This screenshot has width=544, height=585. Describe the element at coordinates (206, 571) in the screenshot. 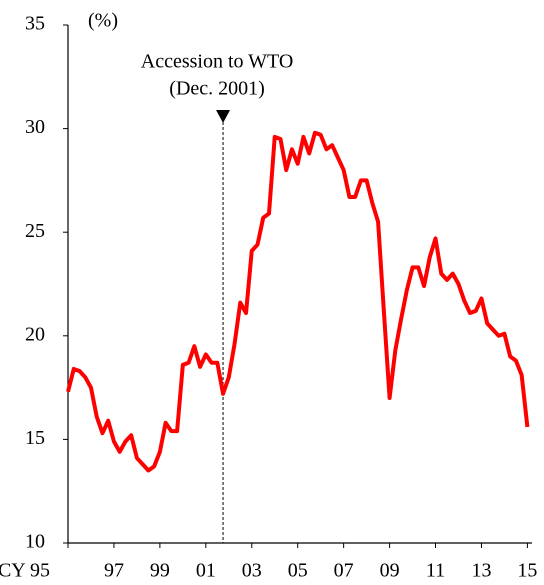

I see `x-tick-label: 01` at that location.